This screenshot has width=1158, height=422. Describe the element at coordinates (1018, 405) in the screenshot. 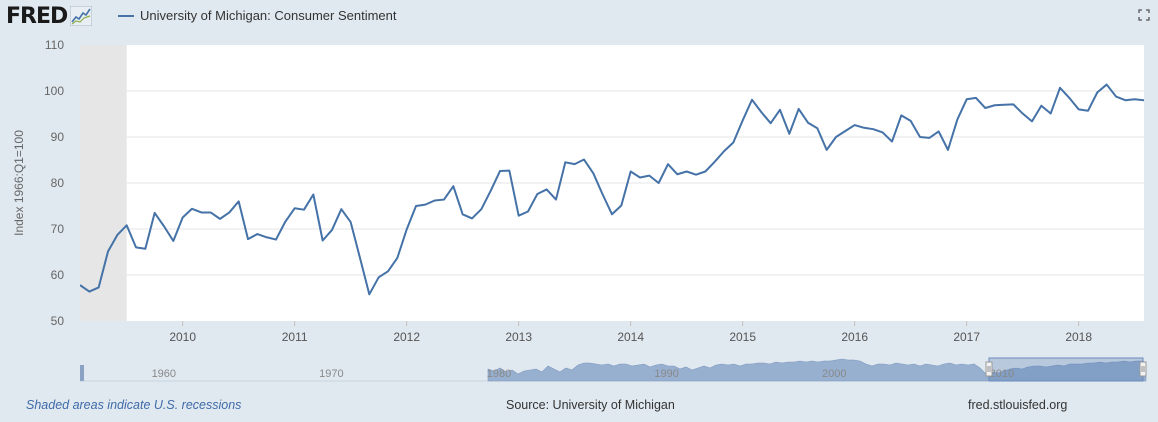

I see `site-url: fred.stlouisfed.org` at that location.